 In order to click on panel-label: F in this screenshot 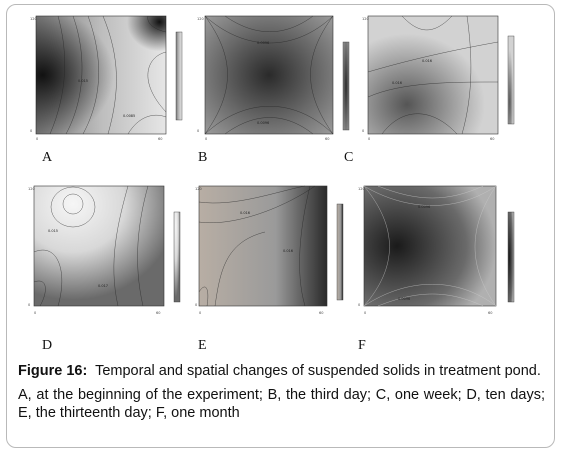, I will do `click(362, 345)`.